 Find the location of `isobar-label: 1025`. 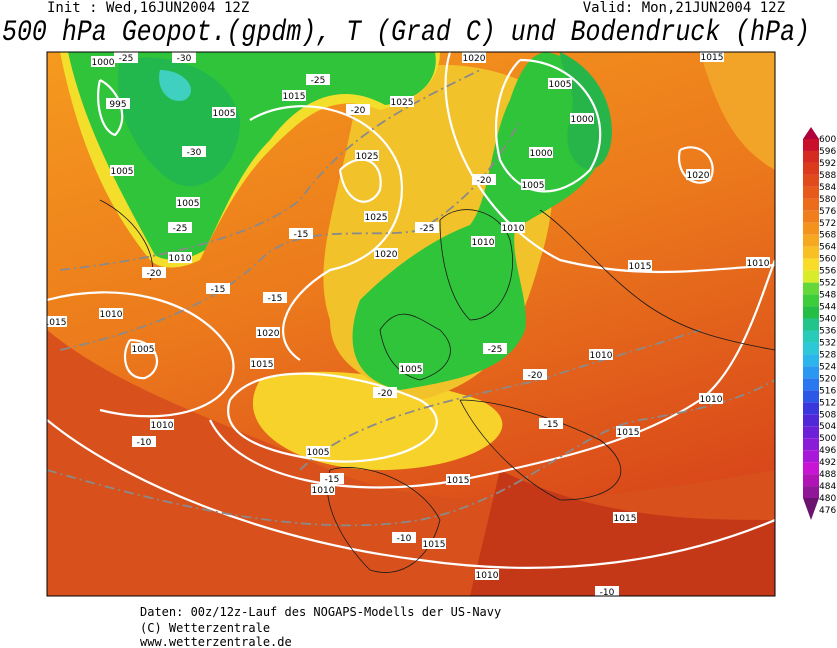

isobar-label: 1025 is located at coordinates (402, 103).